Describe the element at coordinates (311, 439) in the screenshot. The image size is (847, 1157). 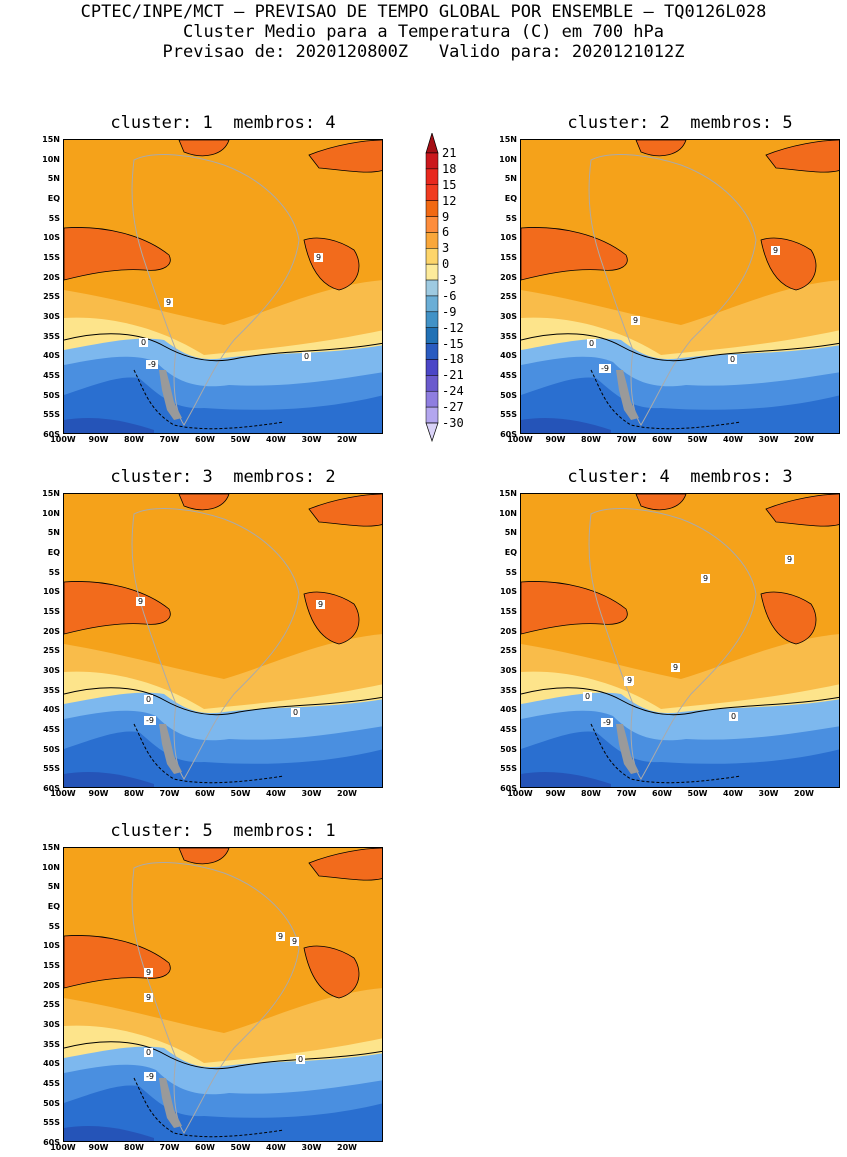
I see `lon-tick-label: 30W` at that location.